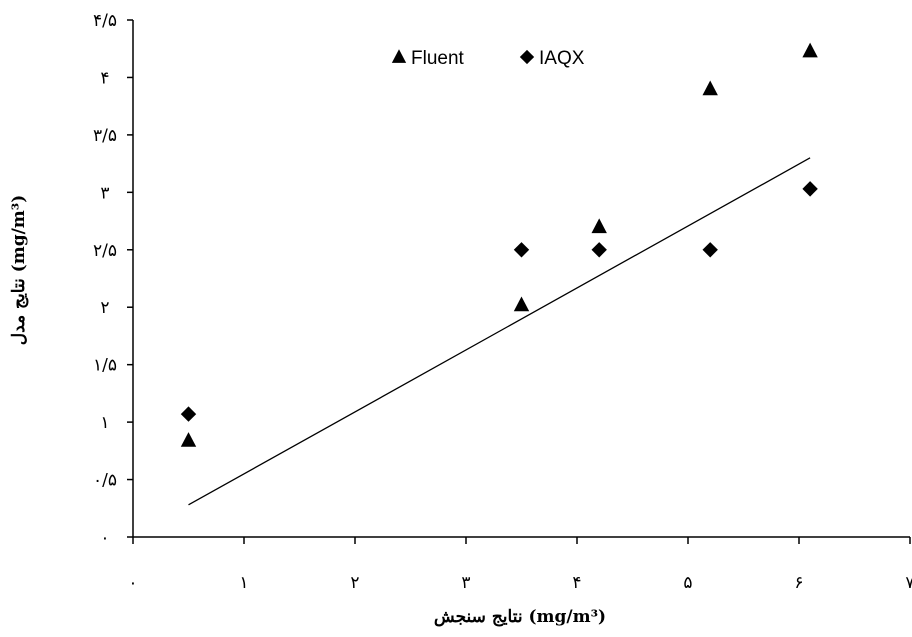 The image size is (912, 637). Describe the element at coordinates (105, 481) in the screenshot. I see `y-tick-label: ۰/۵` at that location.